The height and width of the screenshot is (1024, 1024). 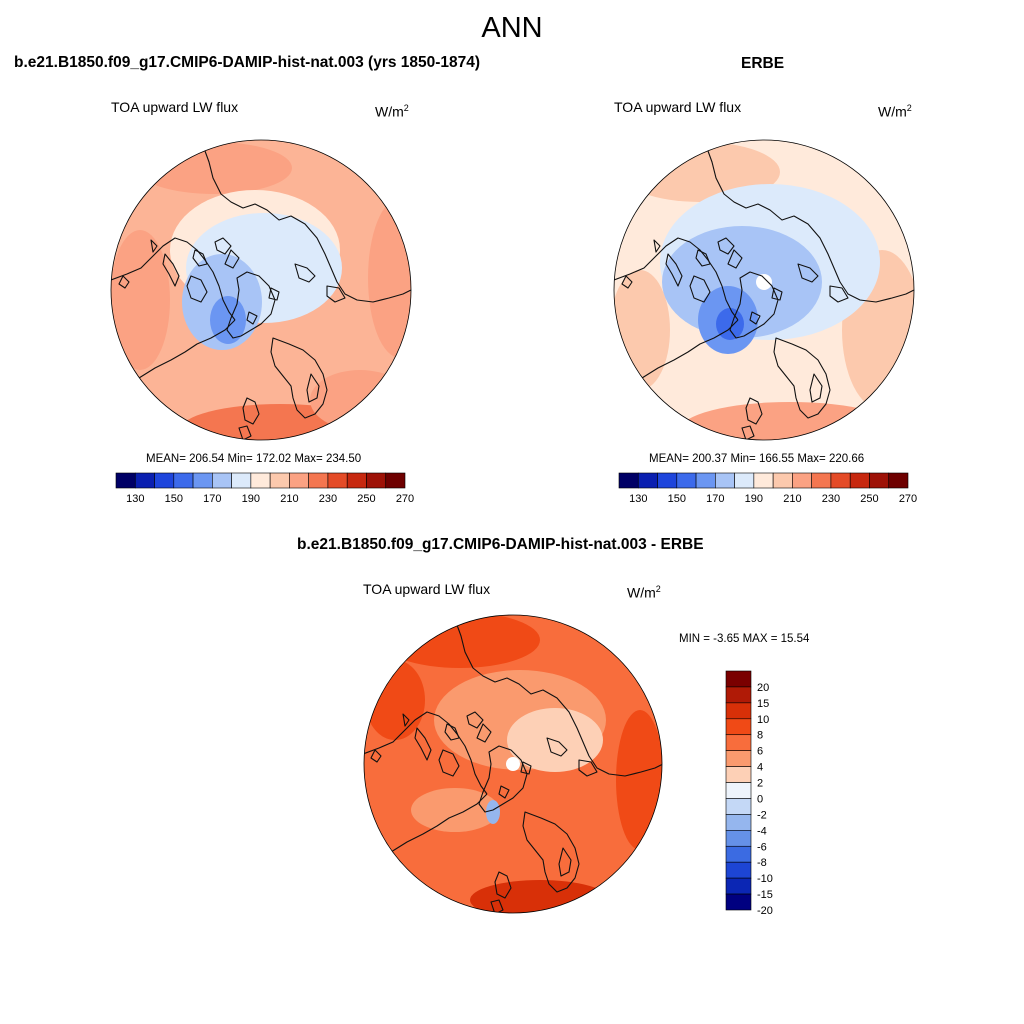 What do you see at coordinates (760, 736) in the screenshot?
I see `colorbar-tick-label: 8` at bounding box center [760, 736].